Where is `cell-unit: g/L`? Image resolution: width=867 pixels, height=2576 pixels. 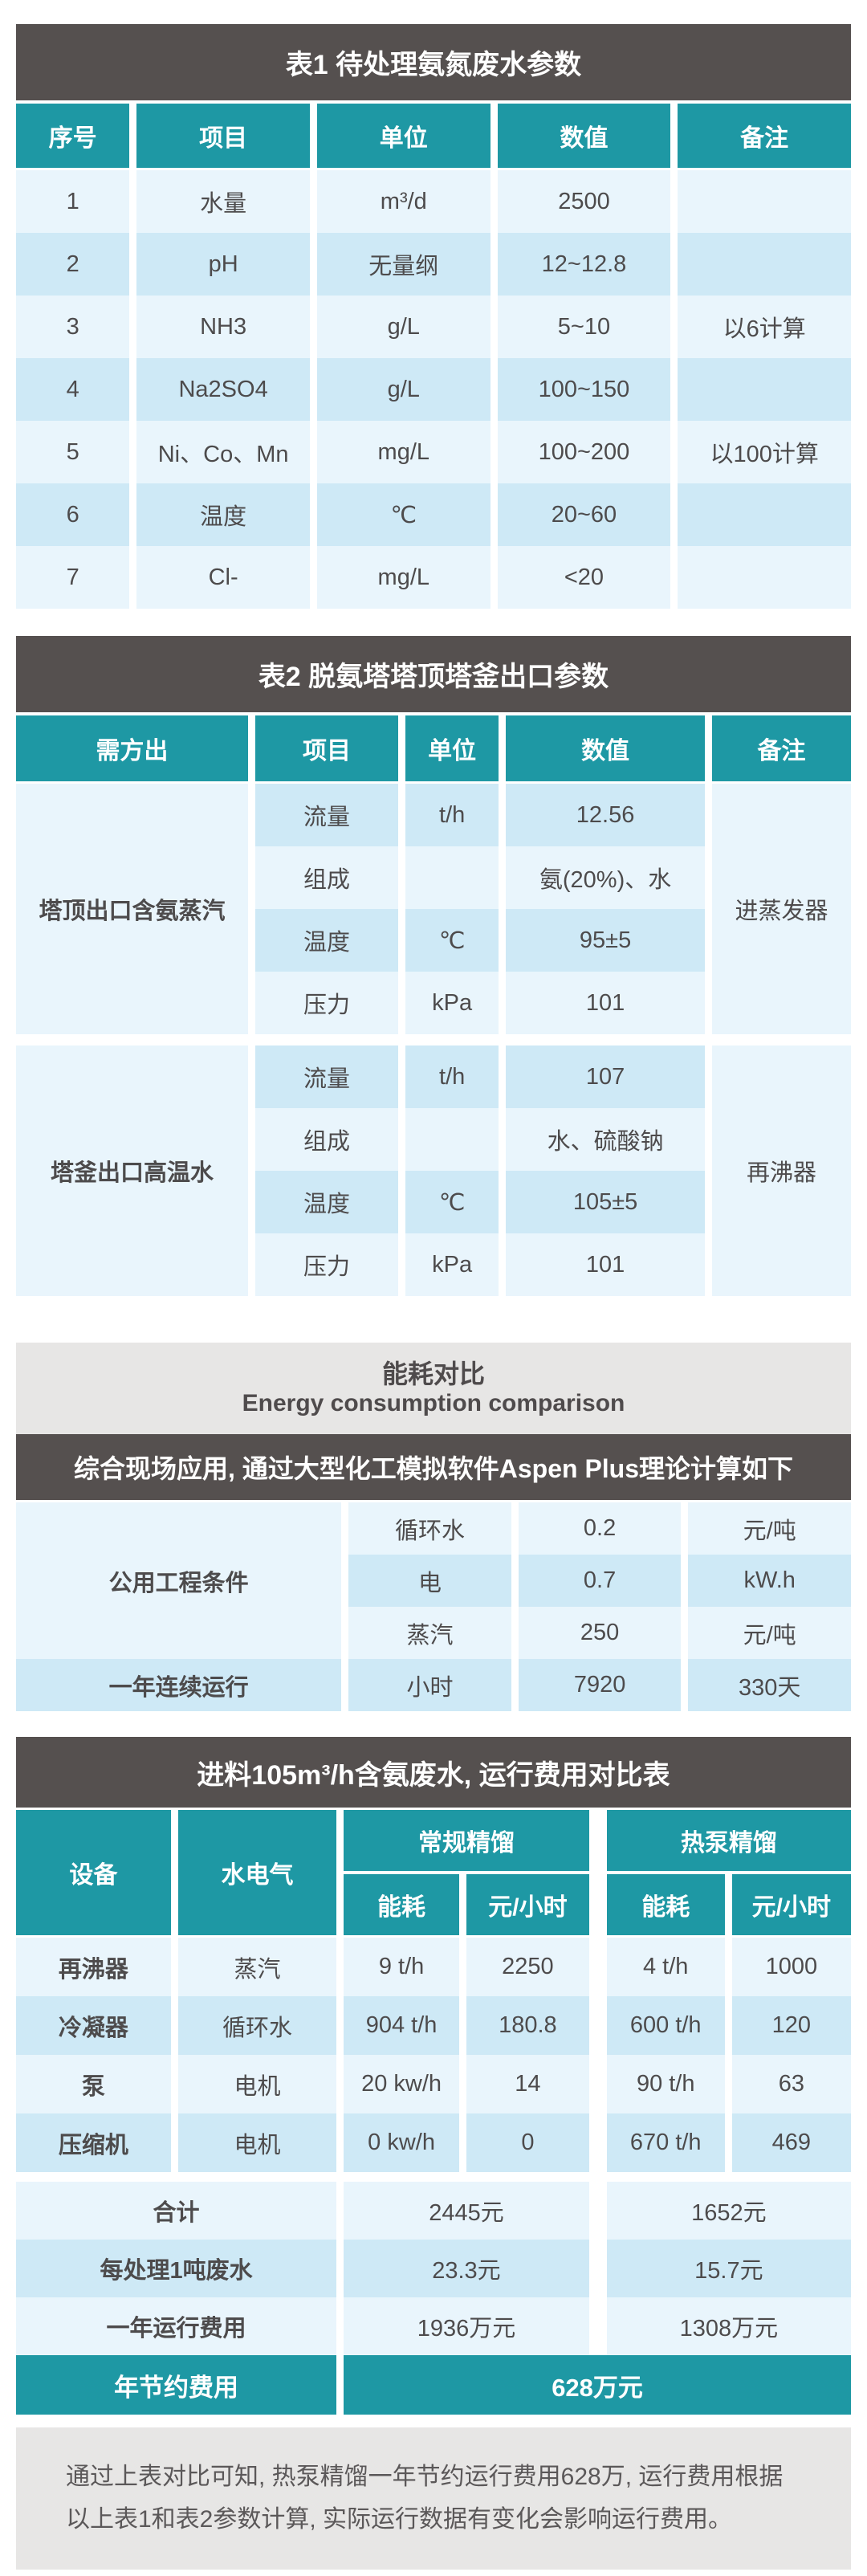 cell-unit: g/L is located at coordinates (403, 327).